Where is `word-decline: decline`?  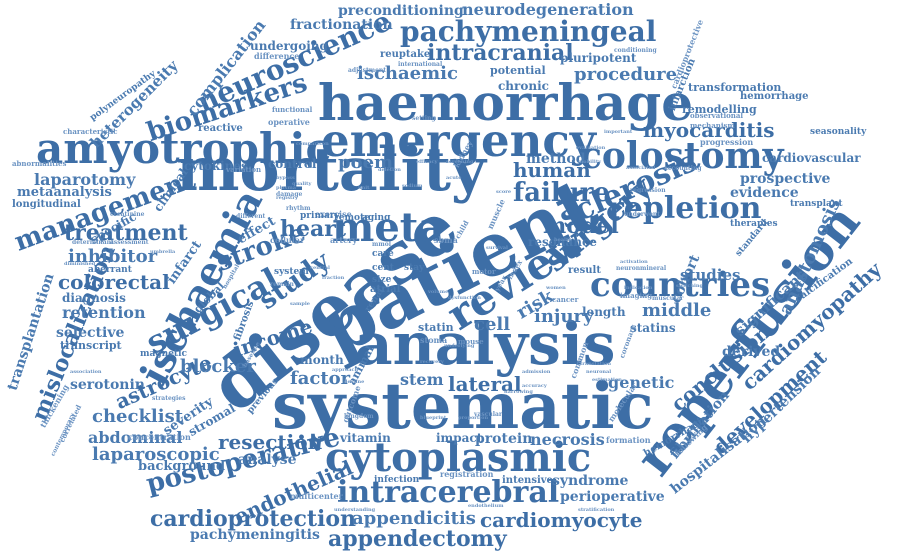
word-decline: decline is located at coordinates (354, 382).